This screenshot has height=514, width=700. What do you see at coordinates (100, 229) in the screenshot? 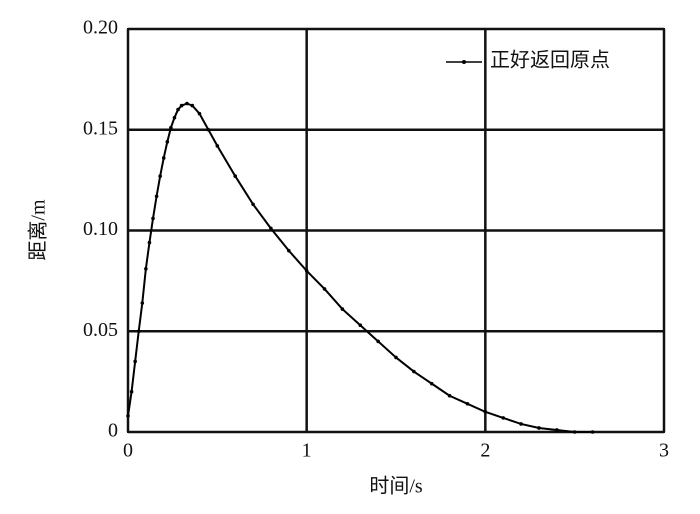
I see `y-tick-label: 0.10` at bounding box center [100, 229].